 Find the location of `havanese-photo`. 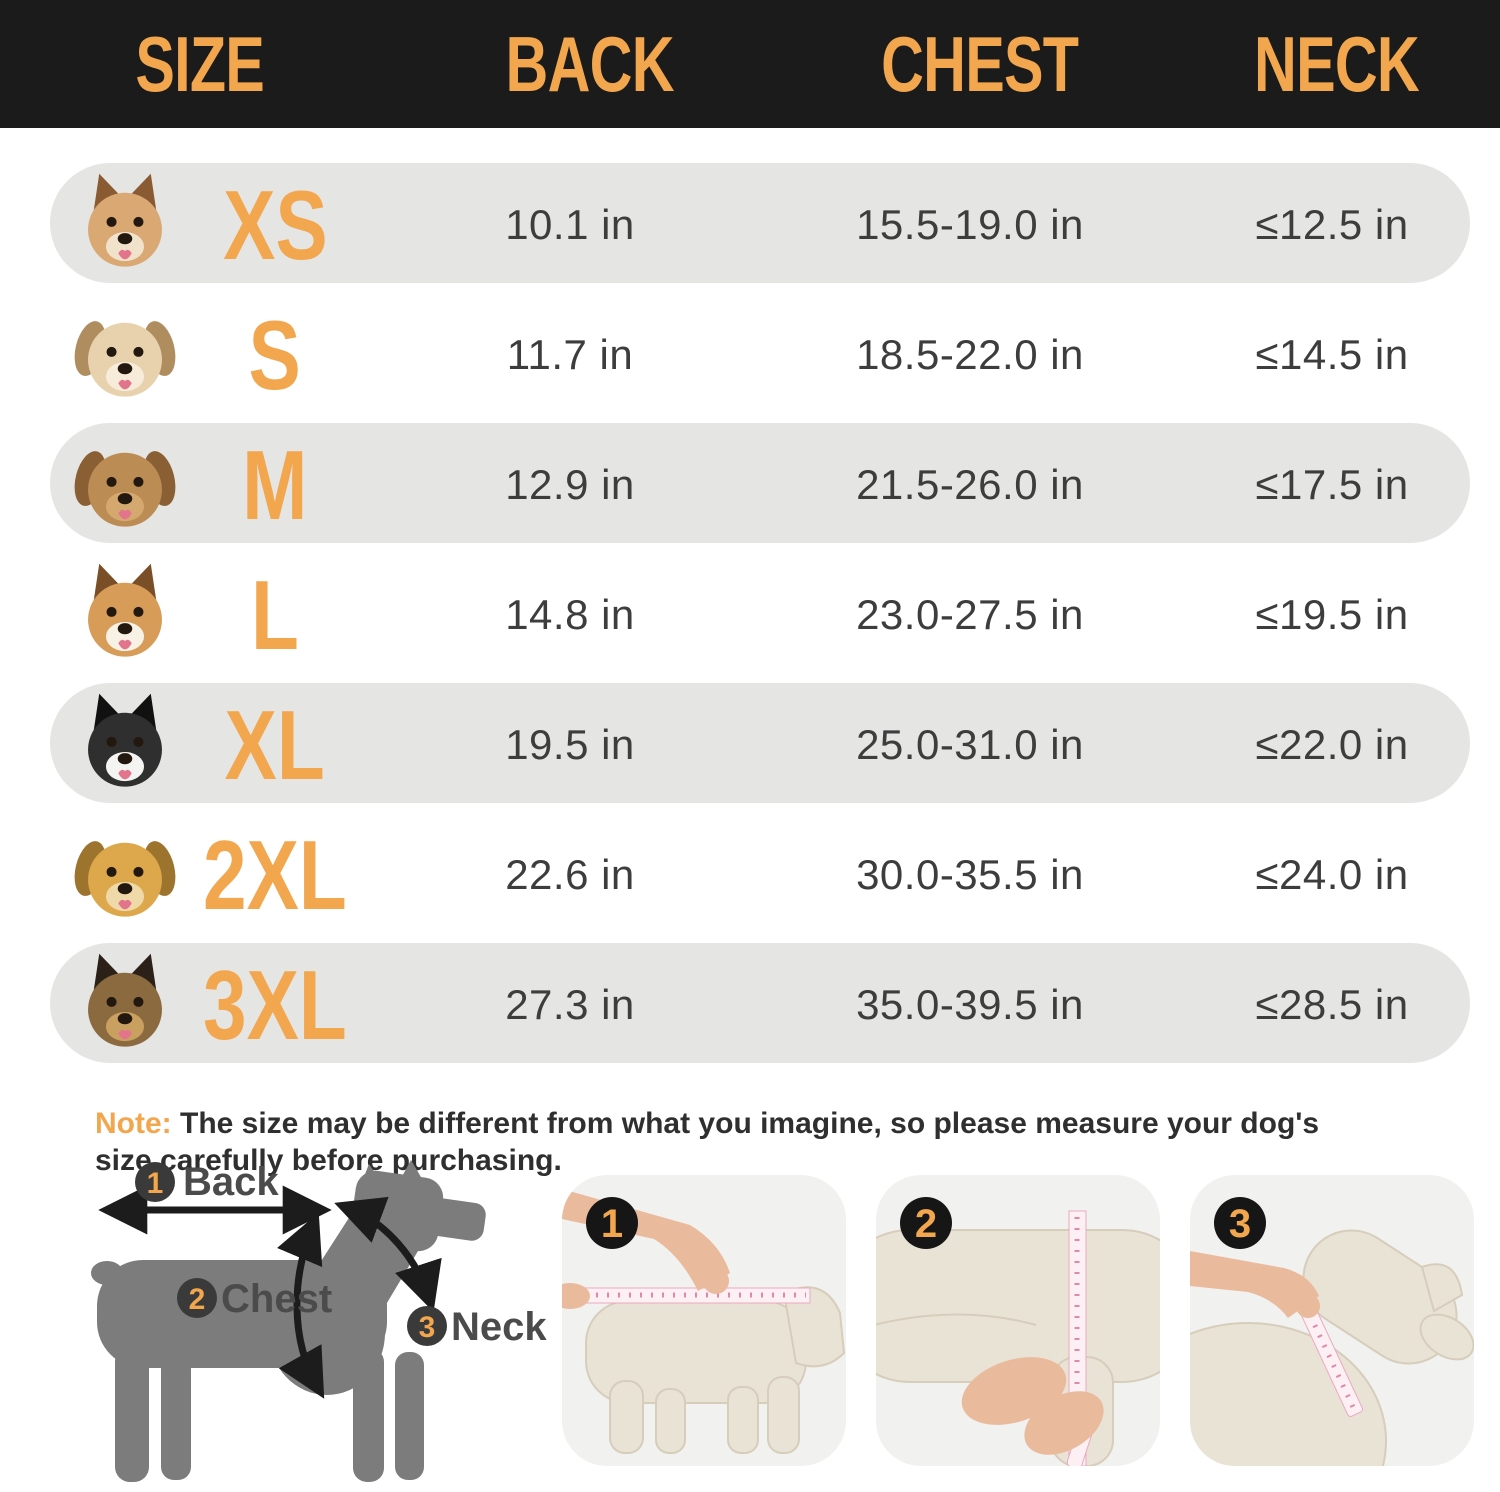

havanese-photo is located at coordinates (125, 358).